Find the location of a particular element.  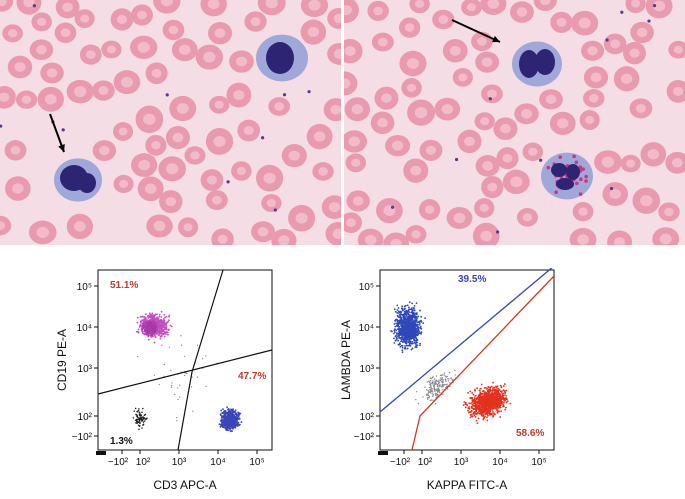

platelet is located at coordinates (275, 210).